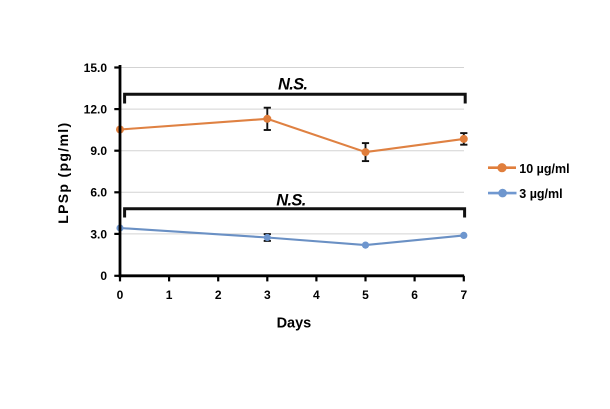 This screenshot has height=409, width=610. I want to click on svg-text: 2, so click(218, 295).